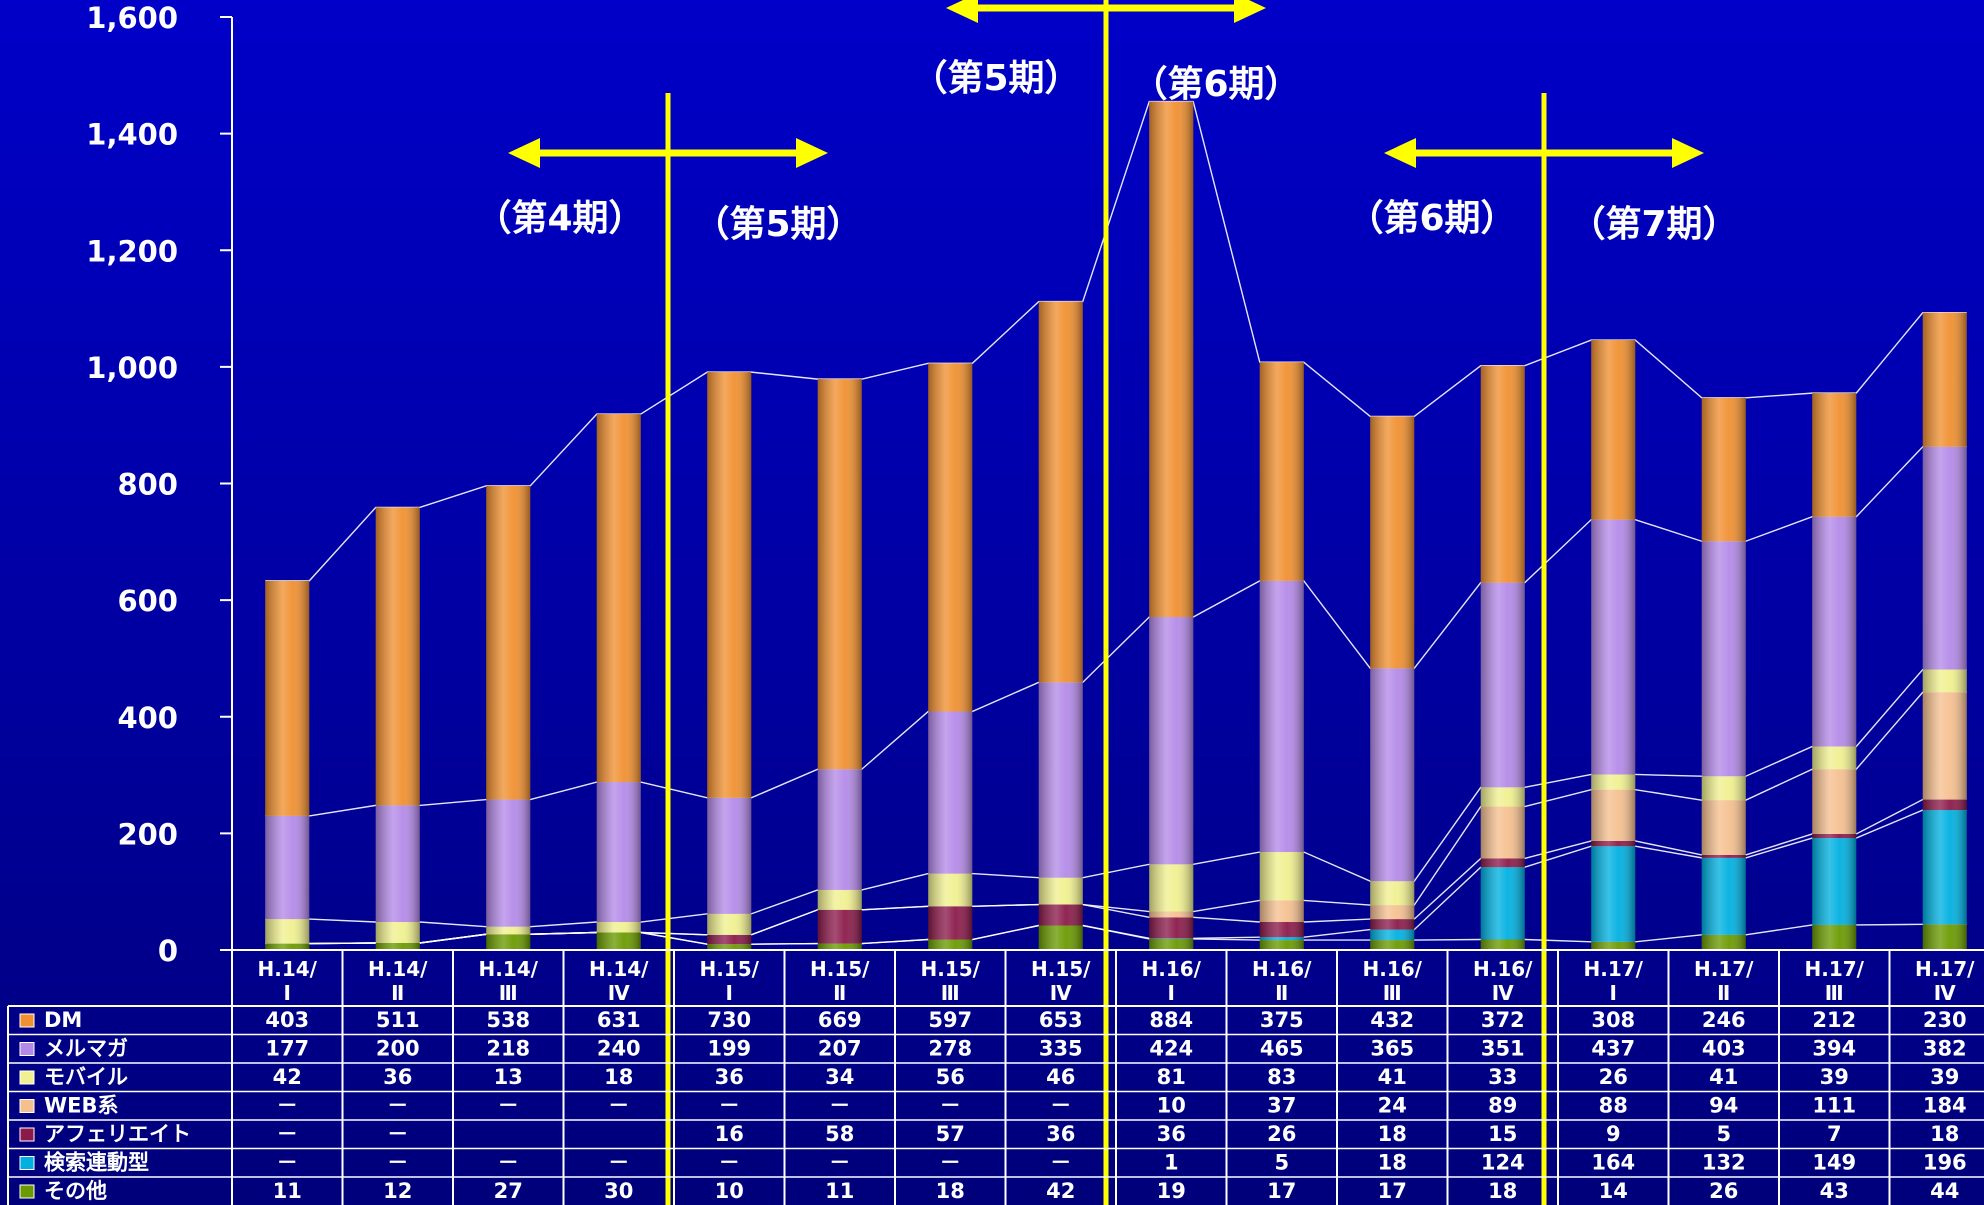  I want to click on table-cell: 26, so click(1281, 1134).